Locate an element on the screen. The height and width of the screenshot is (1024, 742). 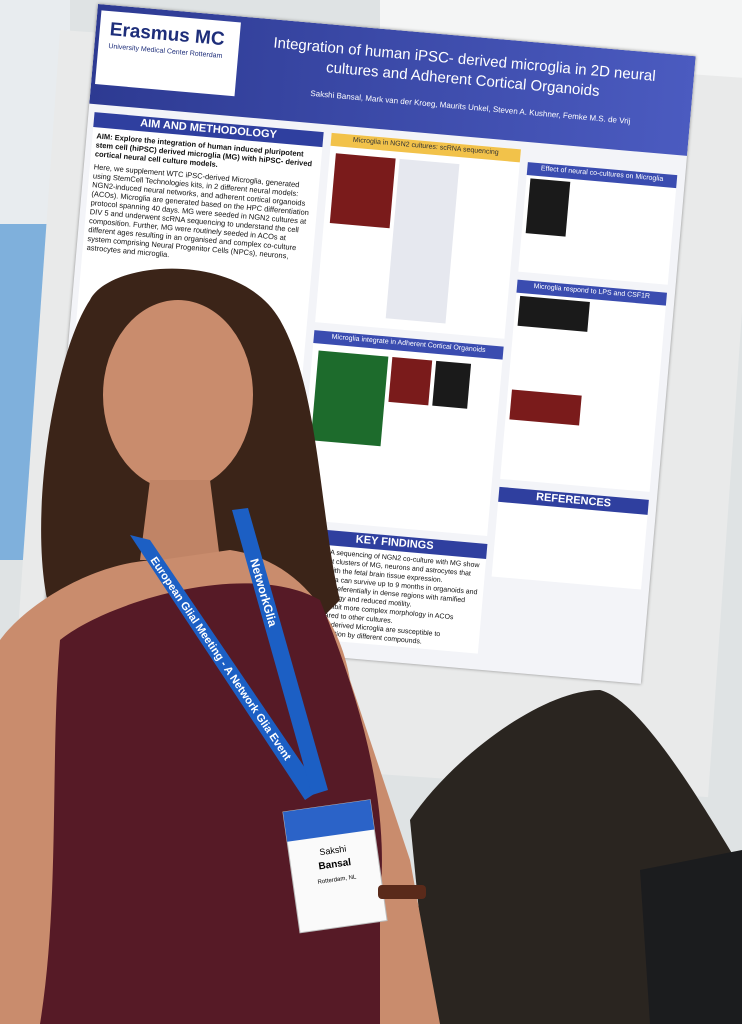
name-badge: Sakshi Bansal Rotterdam, NL is located at coordinates (335, 866).